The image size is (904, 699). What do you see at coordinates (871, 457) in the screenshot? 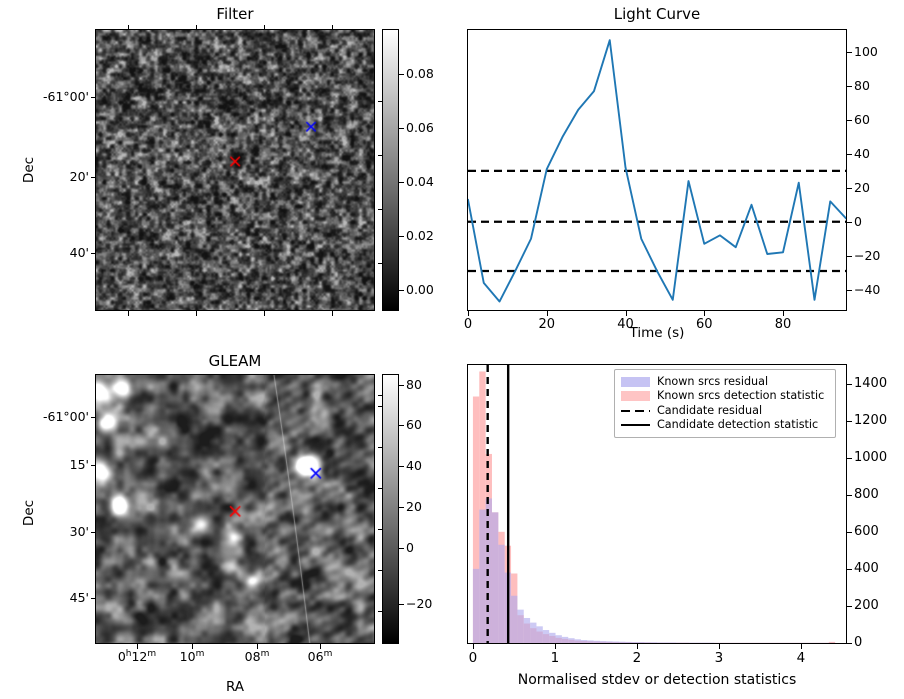
I see `histogram-y-tick-label-2: 1000` at bounding box center [871, 457].